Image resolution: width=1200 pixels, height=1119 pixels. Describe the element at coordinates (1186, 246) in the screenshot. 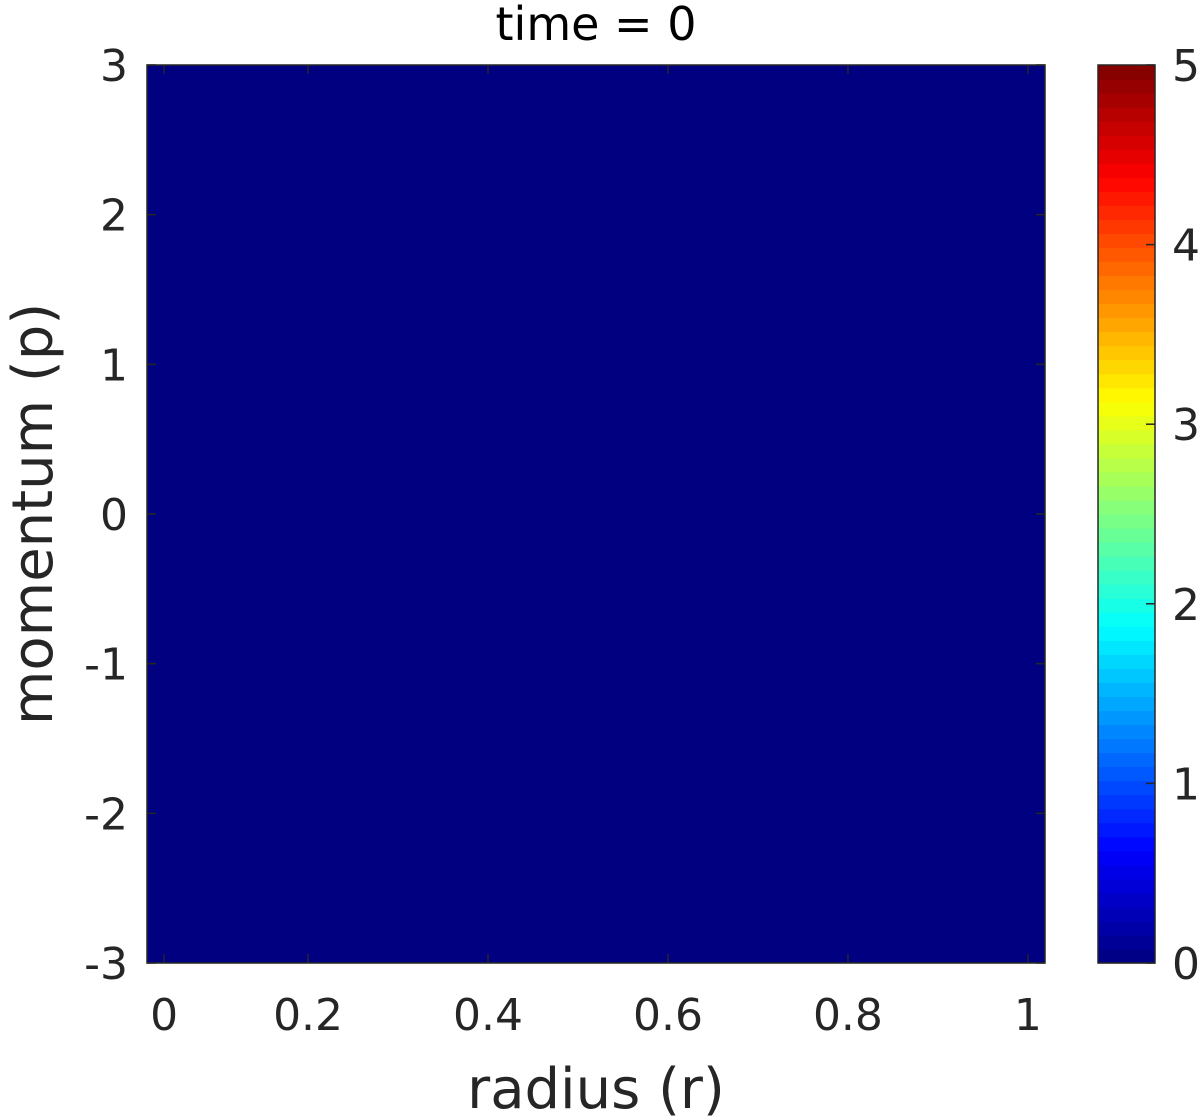

I see `colorbar-tick-label: 4` at that location.